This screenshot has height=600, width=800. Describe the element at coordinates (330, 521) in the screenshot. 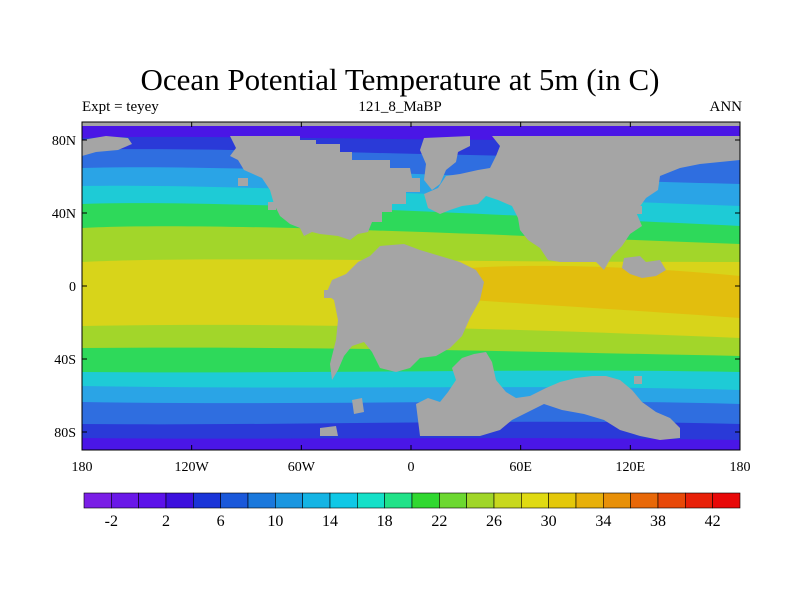

I see `colorbar-label: 14` at that location.